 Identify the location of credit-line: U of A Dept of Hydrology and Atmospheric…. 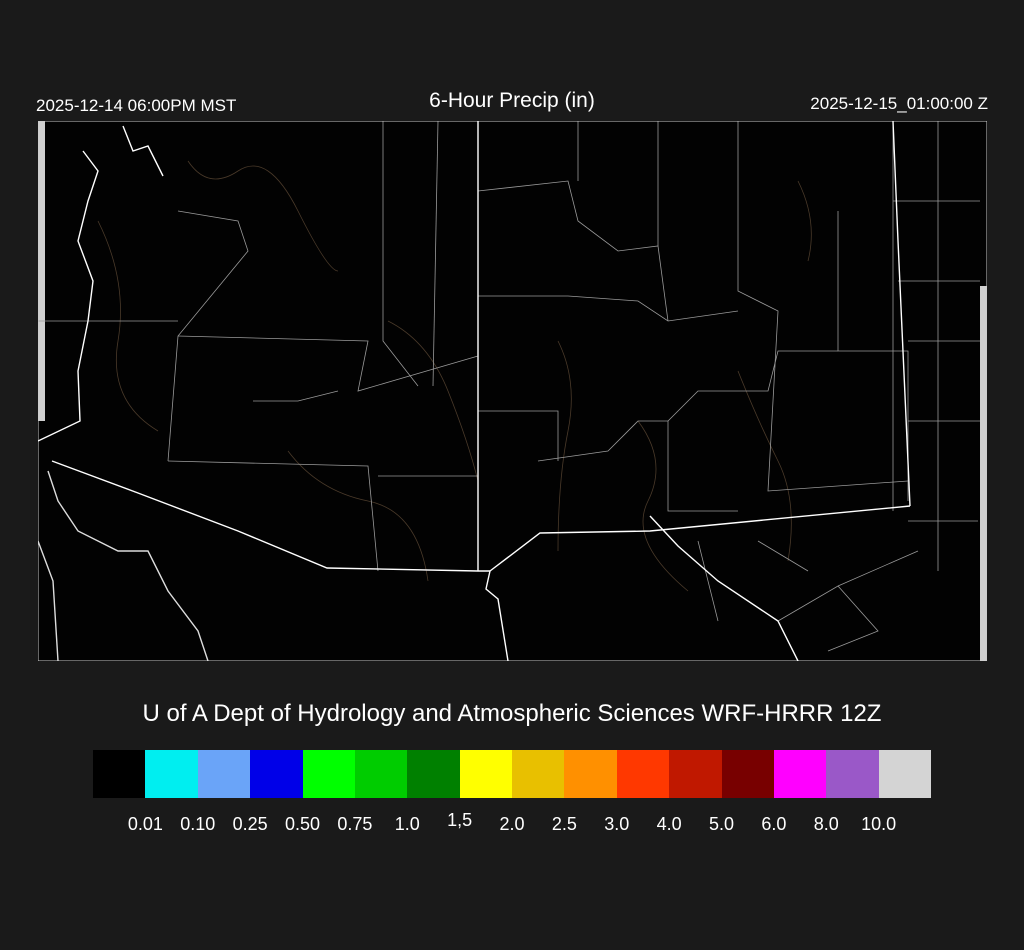
(512, 713).